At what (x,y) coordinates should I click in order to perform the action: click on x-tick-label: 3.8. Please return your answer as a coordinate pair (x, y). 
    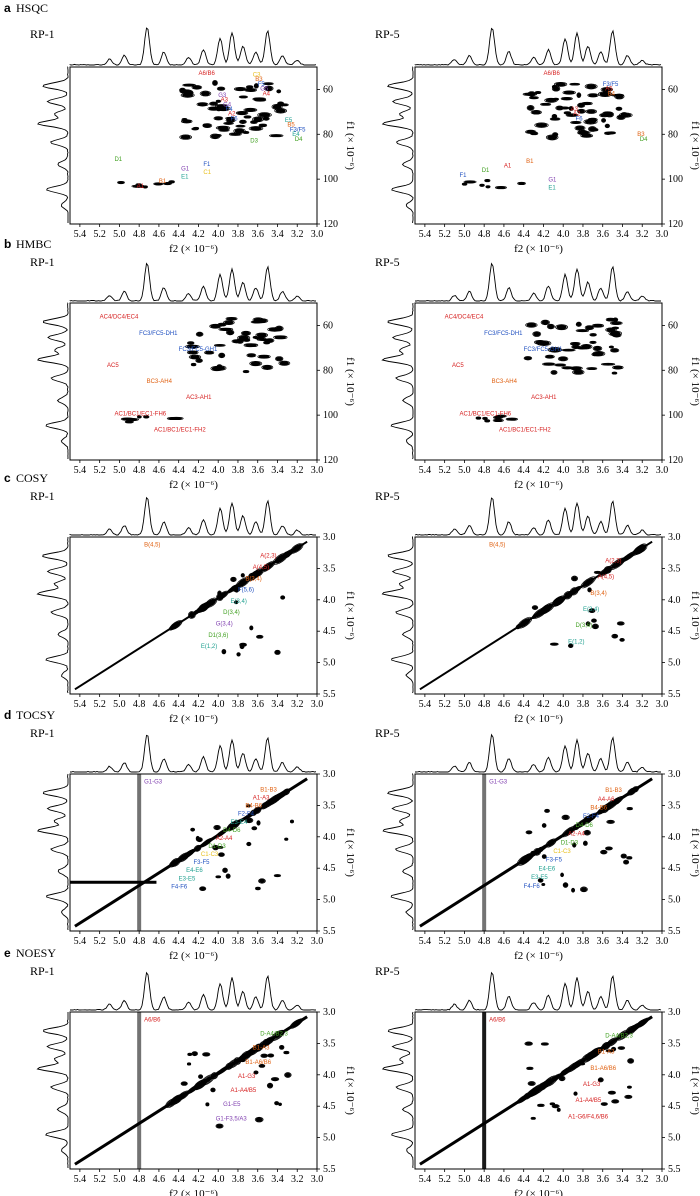
    Looking at the image, I should click on (583, 704).